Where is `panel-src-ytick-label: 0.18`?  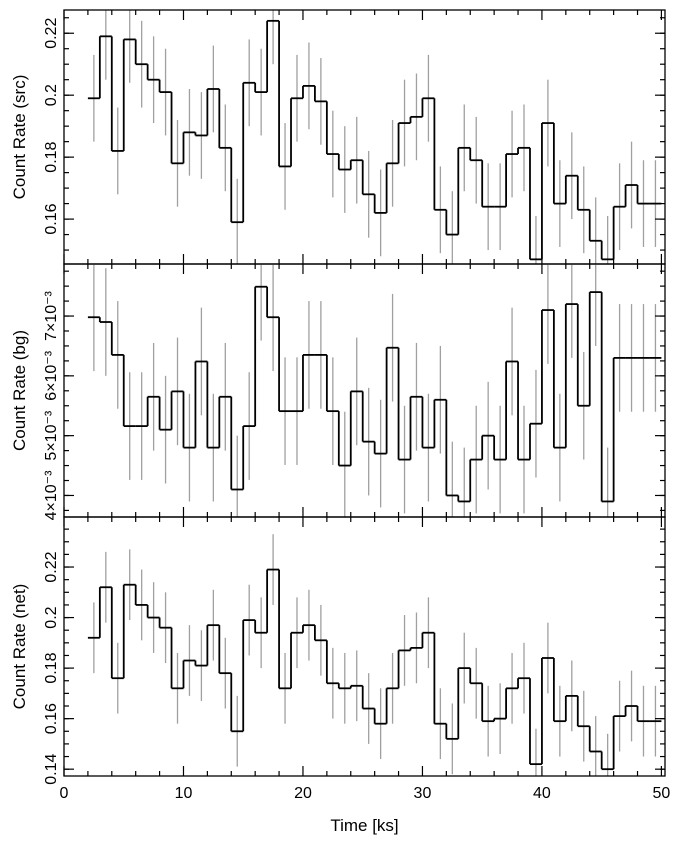 panel-src-ytick-label: 0.18 is located at coordinates (51, 156).